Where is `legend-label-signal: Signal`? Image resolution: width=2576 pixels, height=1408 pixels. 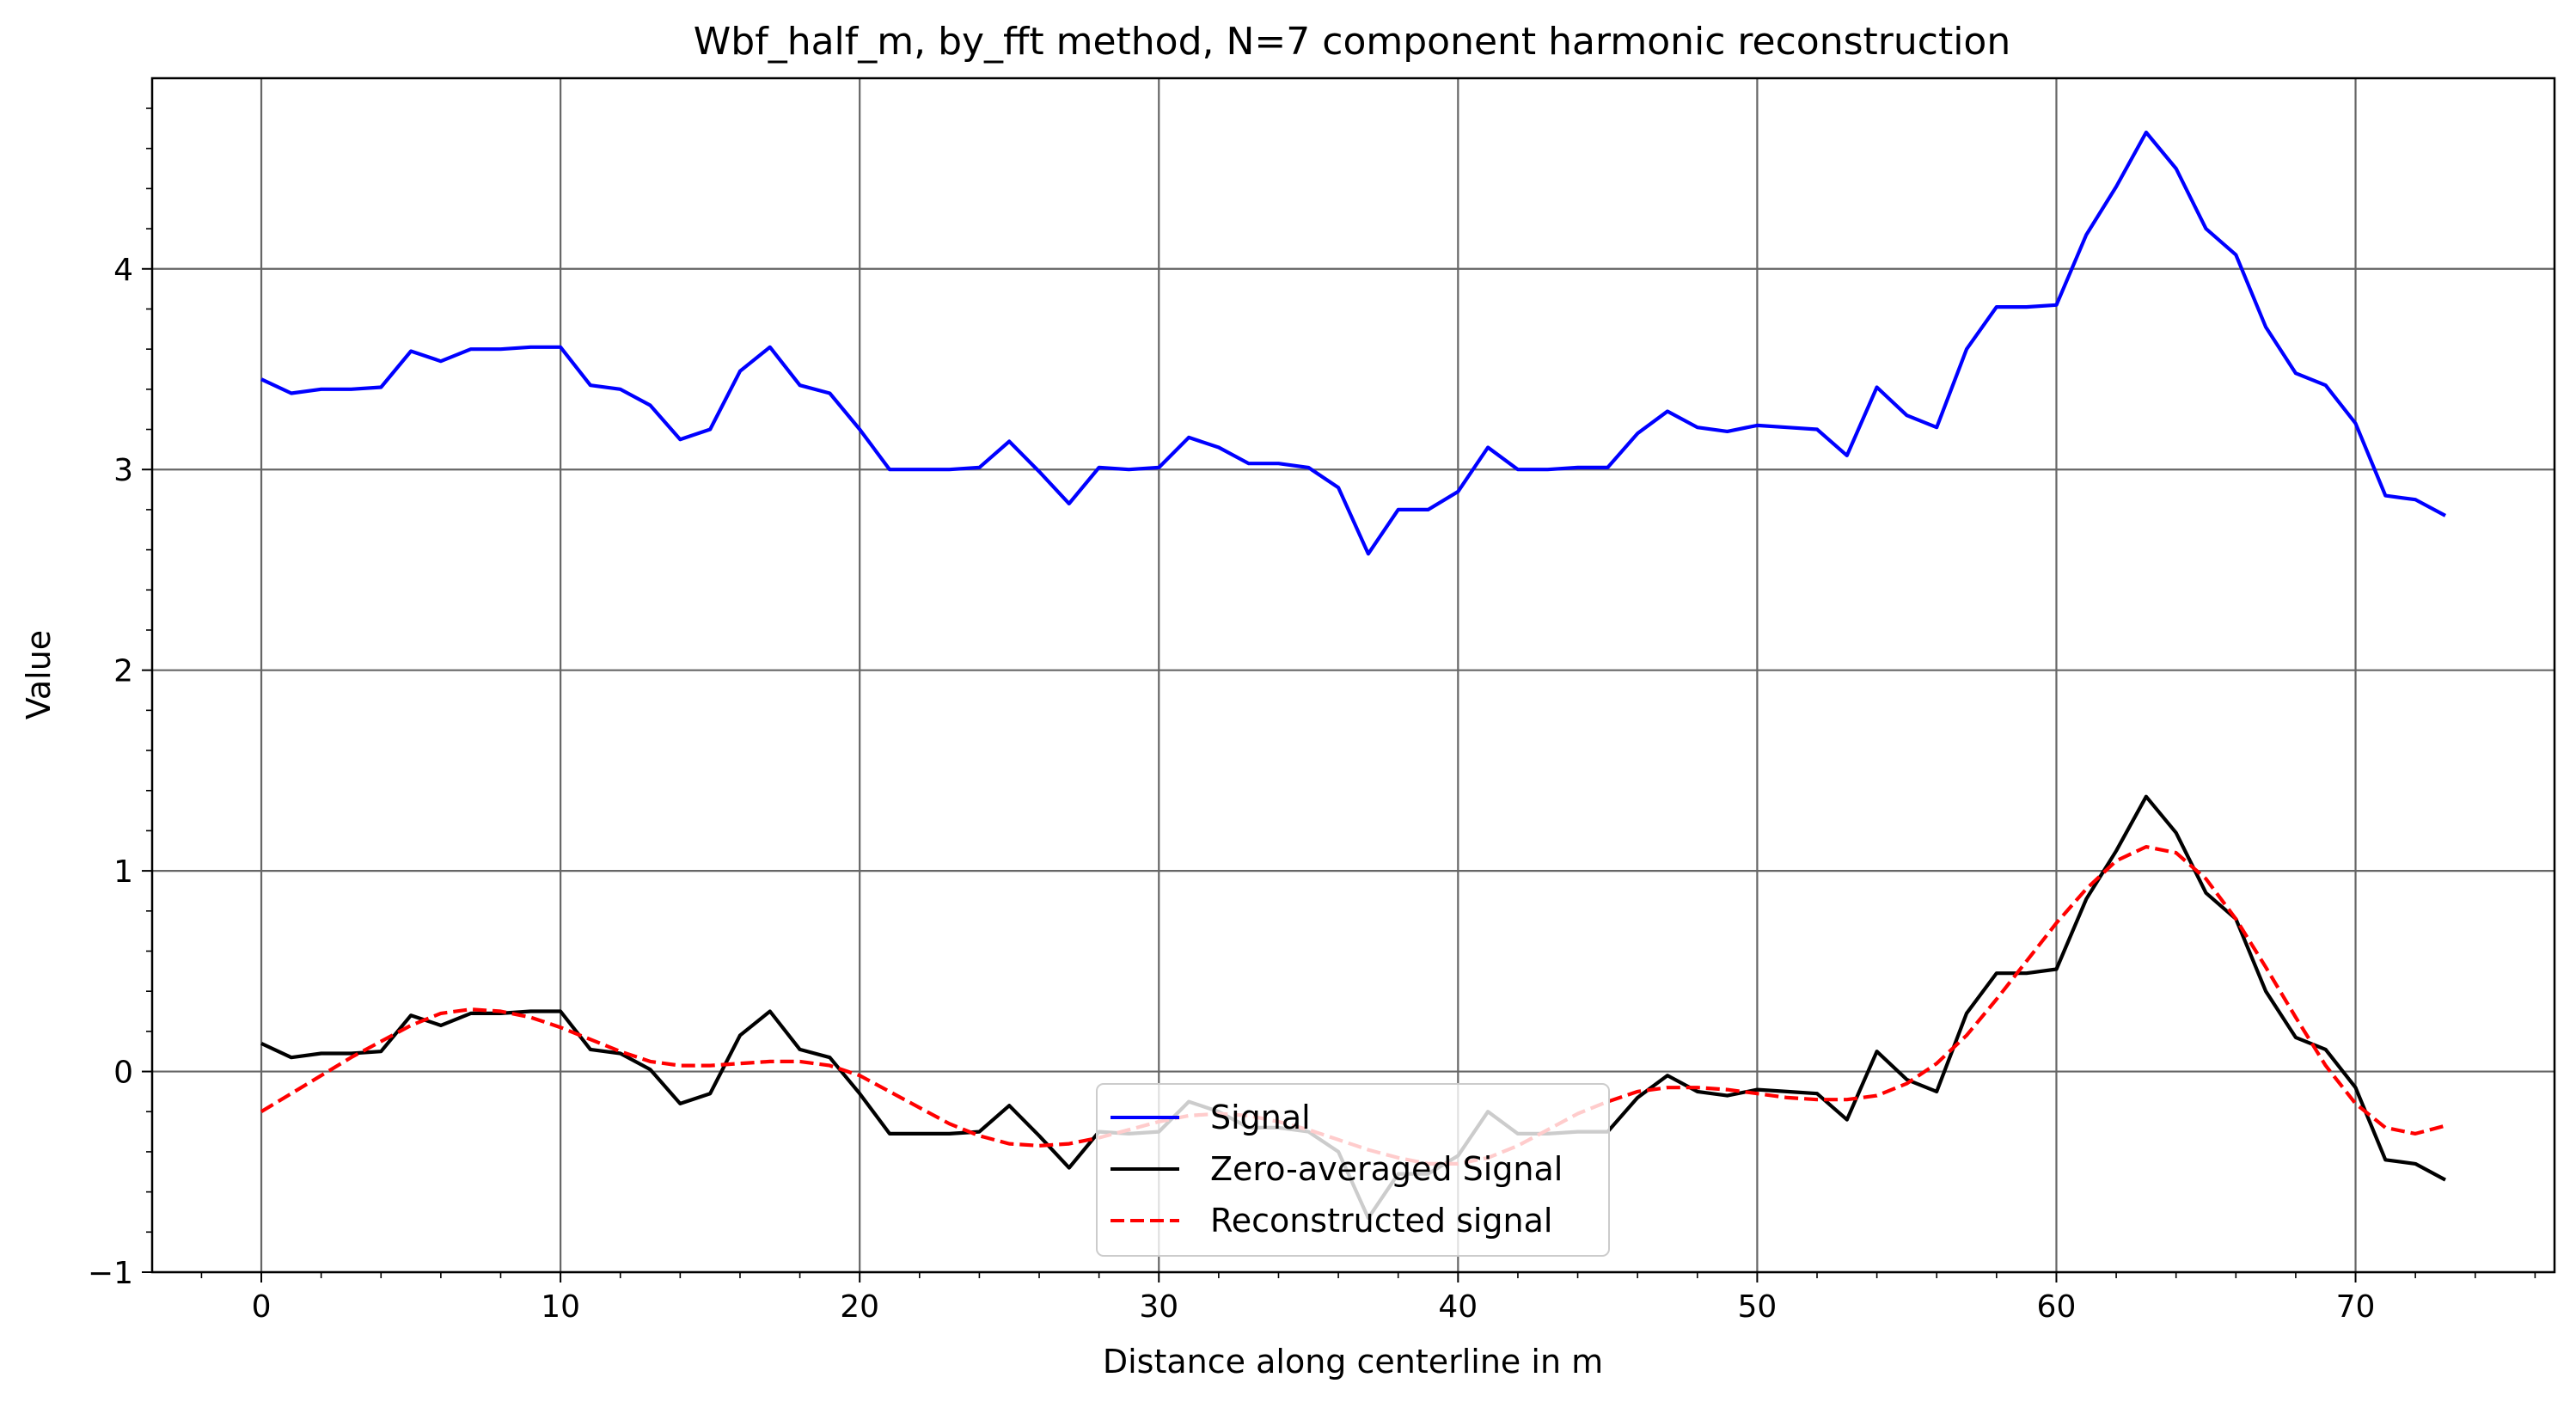
legend-label-signal: Signal is located at coordinates (1260, 1117).